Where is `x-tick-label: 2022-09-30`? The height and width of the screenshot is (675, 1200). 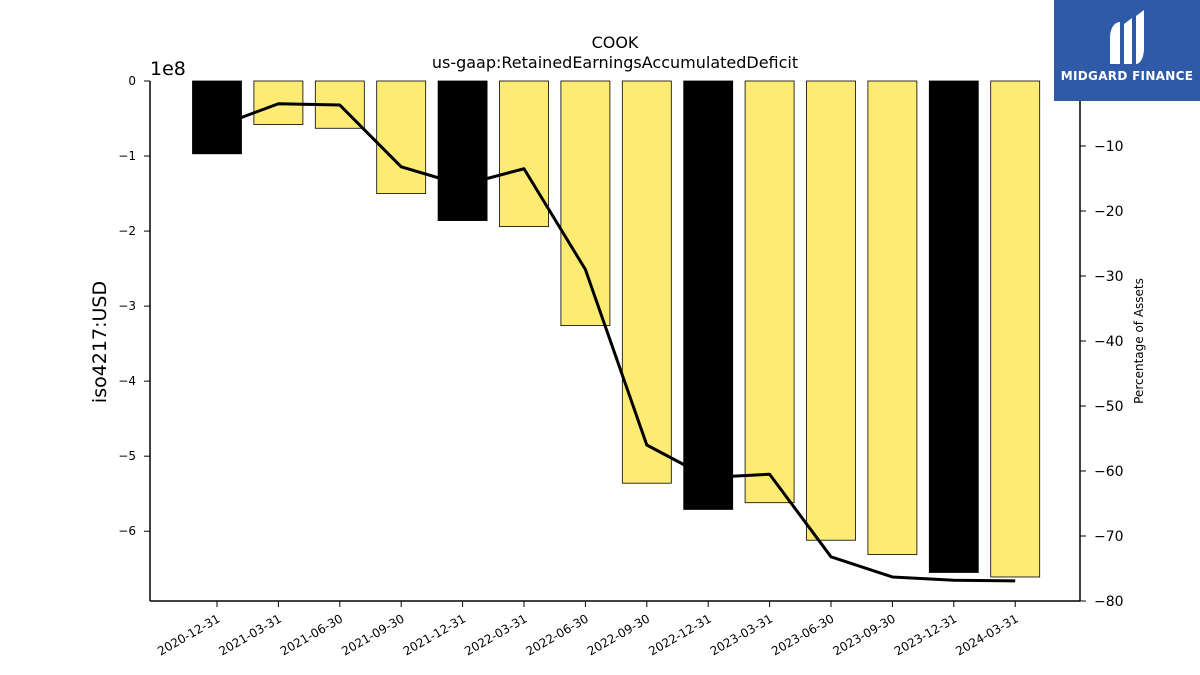
x-tick-label: 2022-09-30 is located at coordinates (618, 634).